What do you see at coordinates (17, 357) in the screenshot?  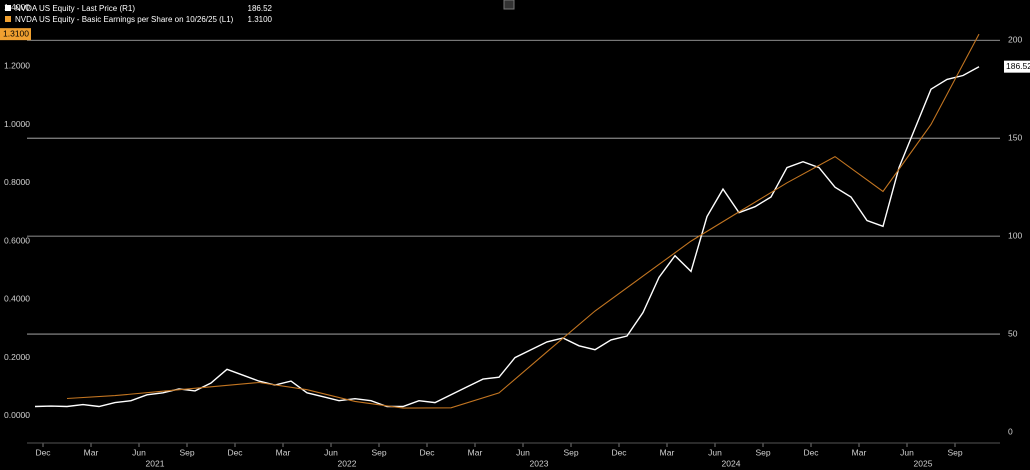 I see `y-tick-label: 0.2000` at bounding box center [17, 357].